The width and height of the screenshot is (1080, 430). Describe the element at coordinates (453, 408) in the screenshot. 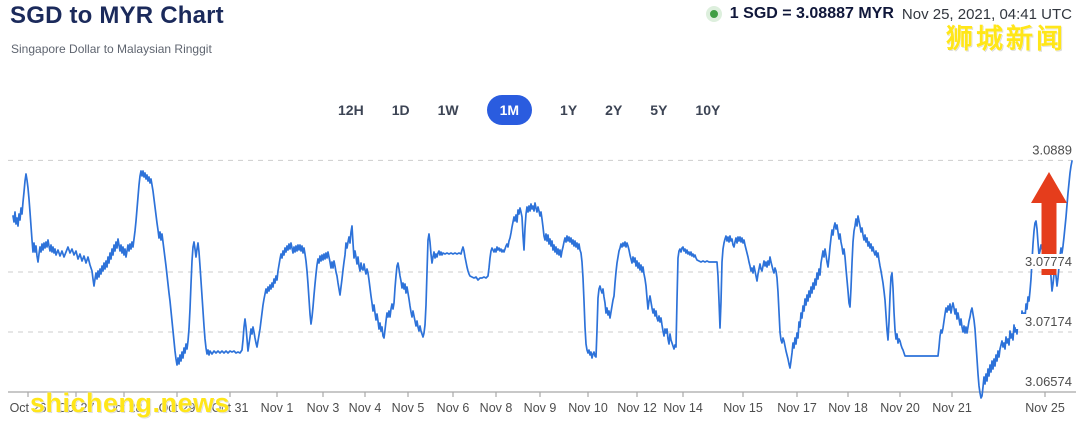

I see `x-axis-label: Nov 6` at that location.